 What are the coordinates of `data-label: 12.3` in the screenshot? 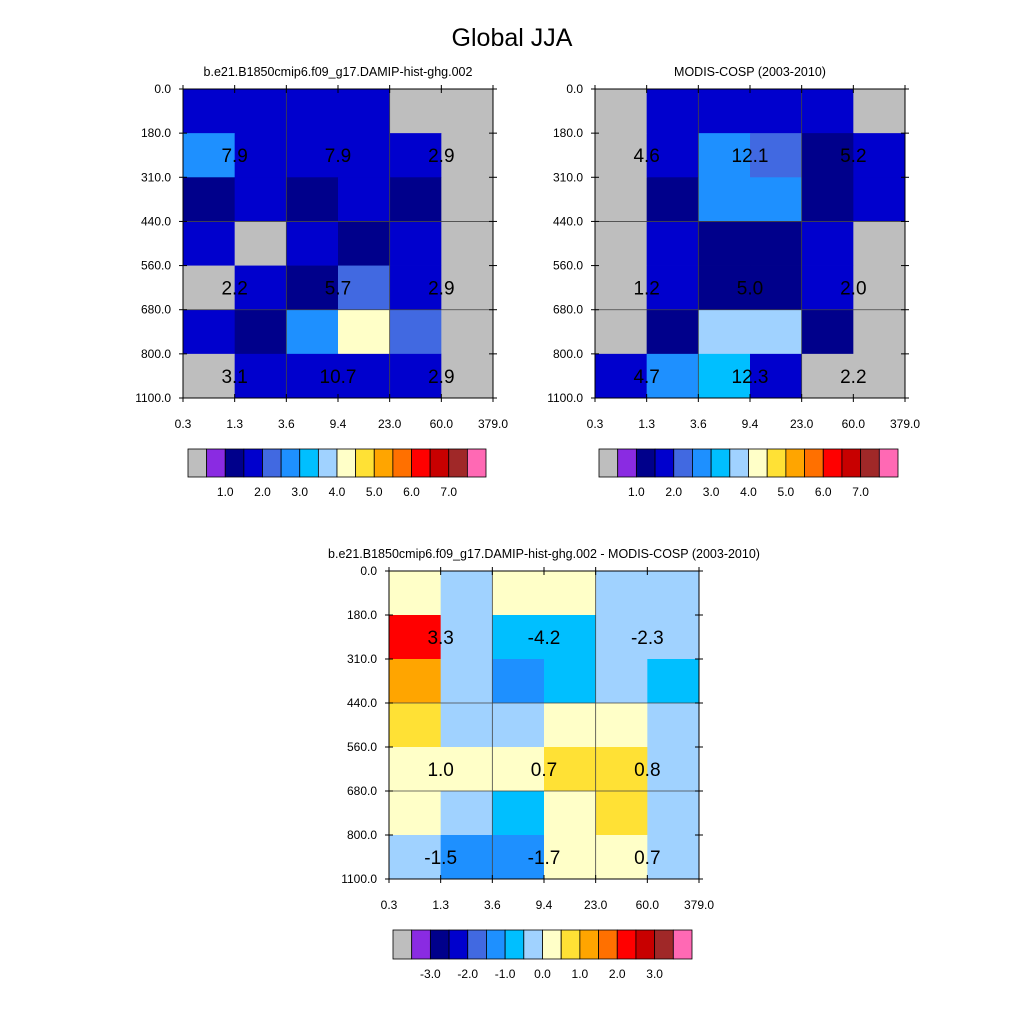 It's located at (750, 377).